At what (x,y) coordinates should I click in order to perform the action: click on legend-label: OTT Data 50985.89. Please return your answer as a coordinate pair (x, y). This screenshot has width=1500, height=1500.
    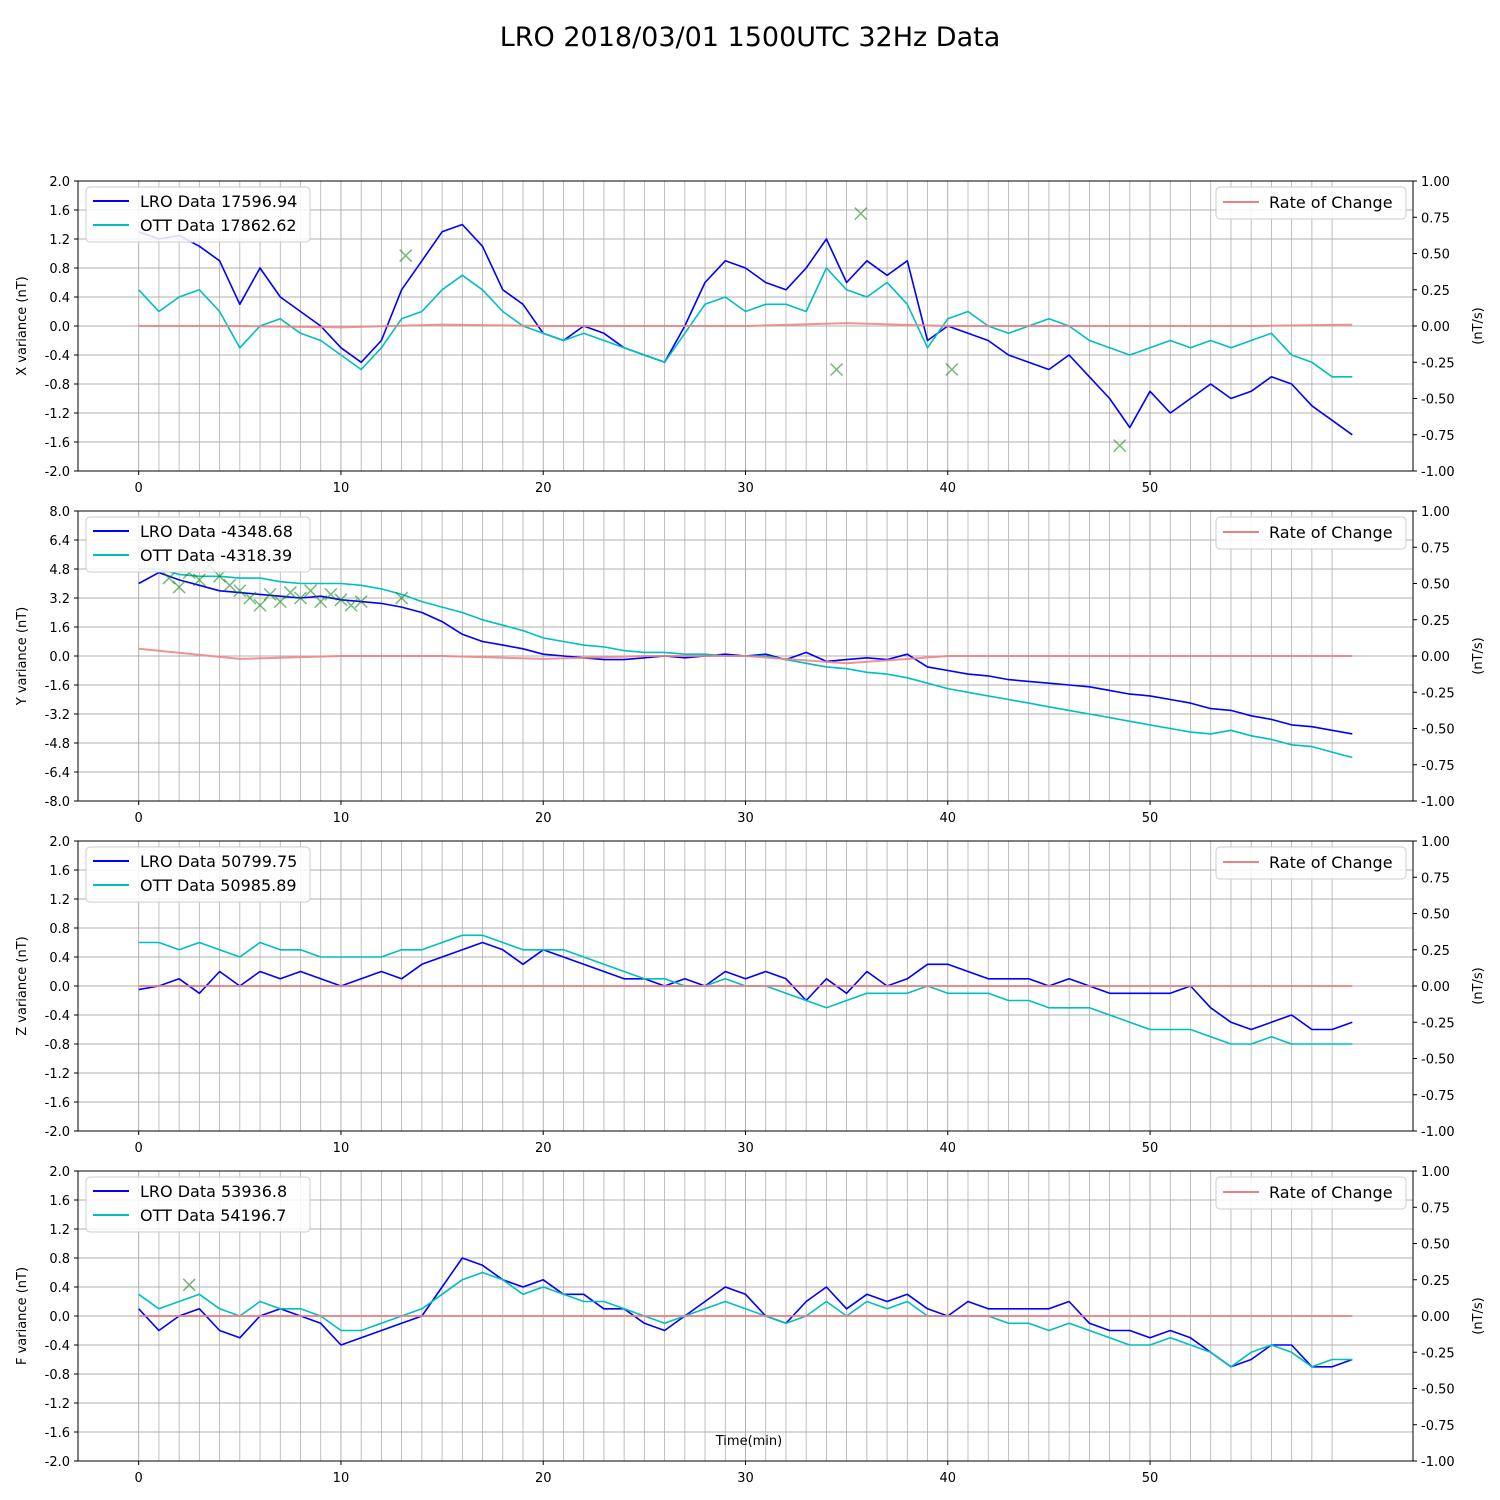
    Looking at the image, I should click on (218, 885).